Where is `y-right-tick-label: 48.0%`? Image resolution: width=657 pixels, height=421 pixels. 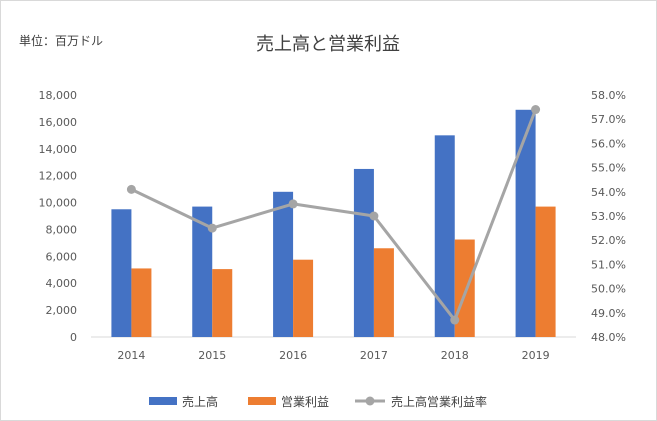
y-right-tick-label: 48.0% is located at coordinates (608, 337).